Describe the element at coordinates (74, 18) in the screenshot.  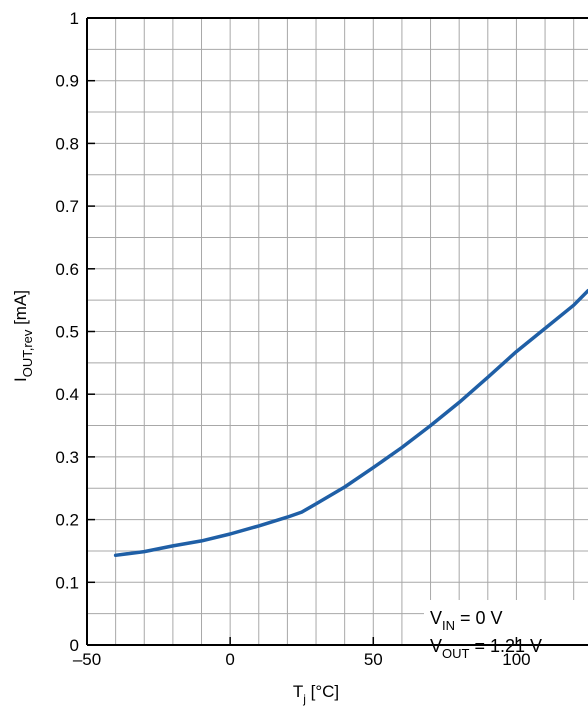
I see `y-tick-label: 1` at that location.